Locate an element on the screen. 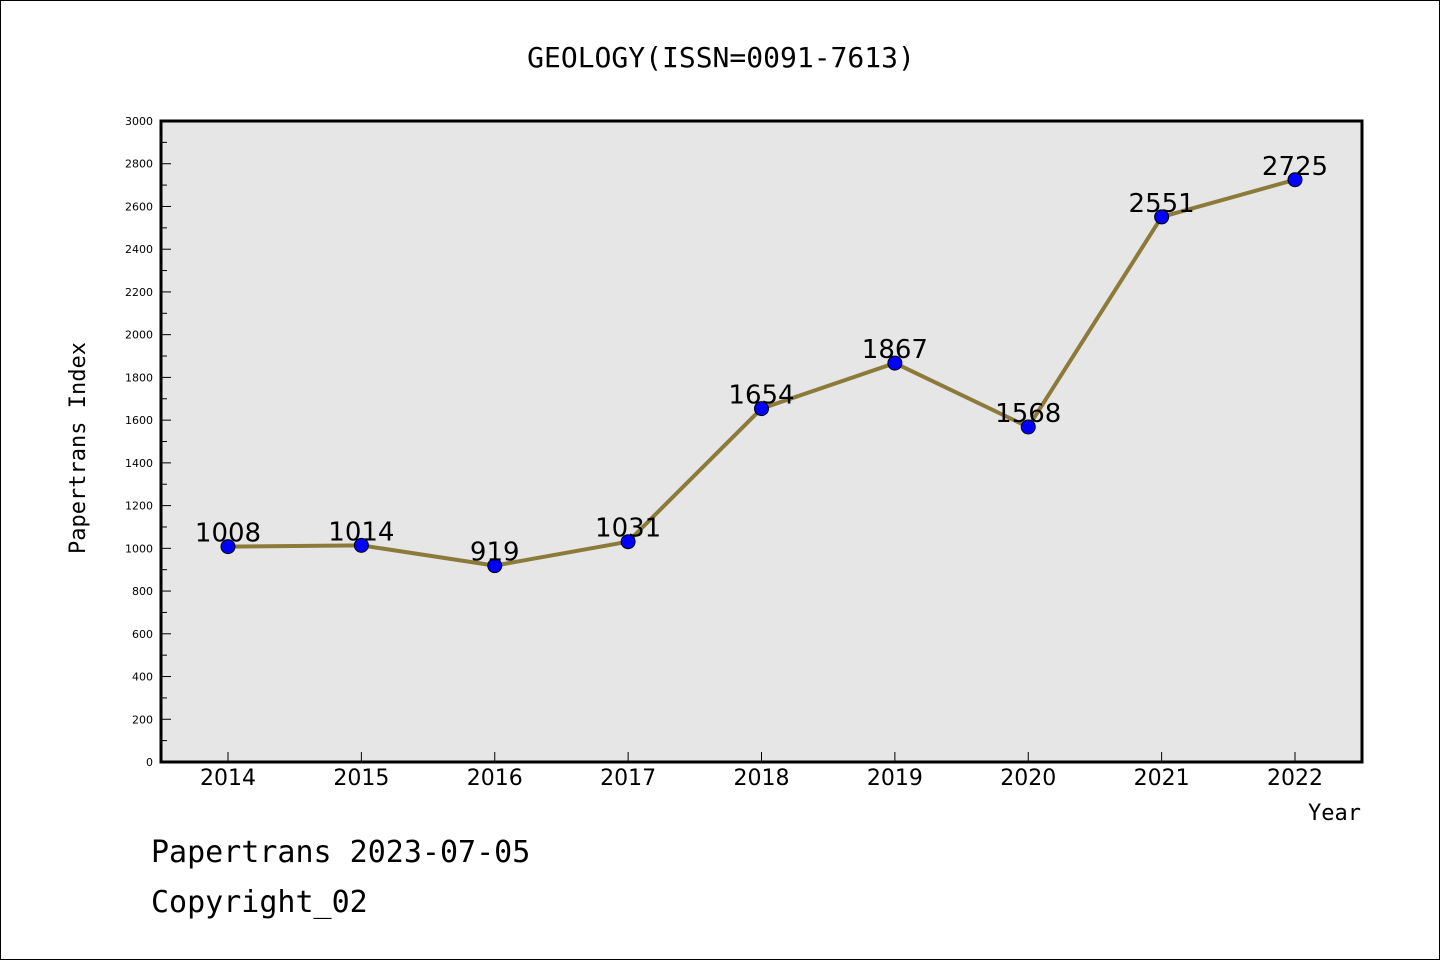 The height and width of the screenshot is (961, 1440). x-tick-label: 2018 is located at coordinates (762, 778).